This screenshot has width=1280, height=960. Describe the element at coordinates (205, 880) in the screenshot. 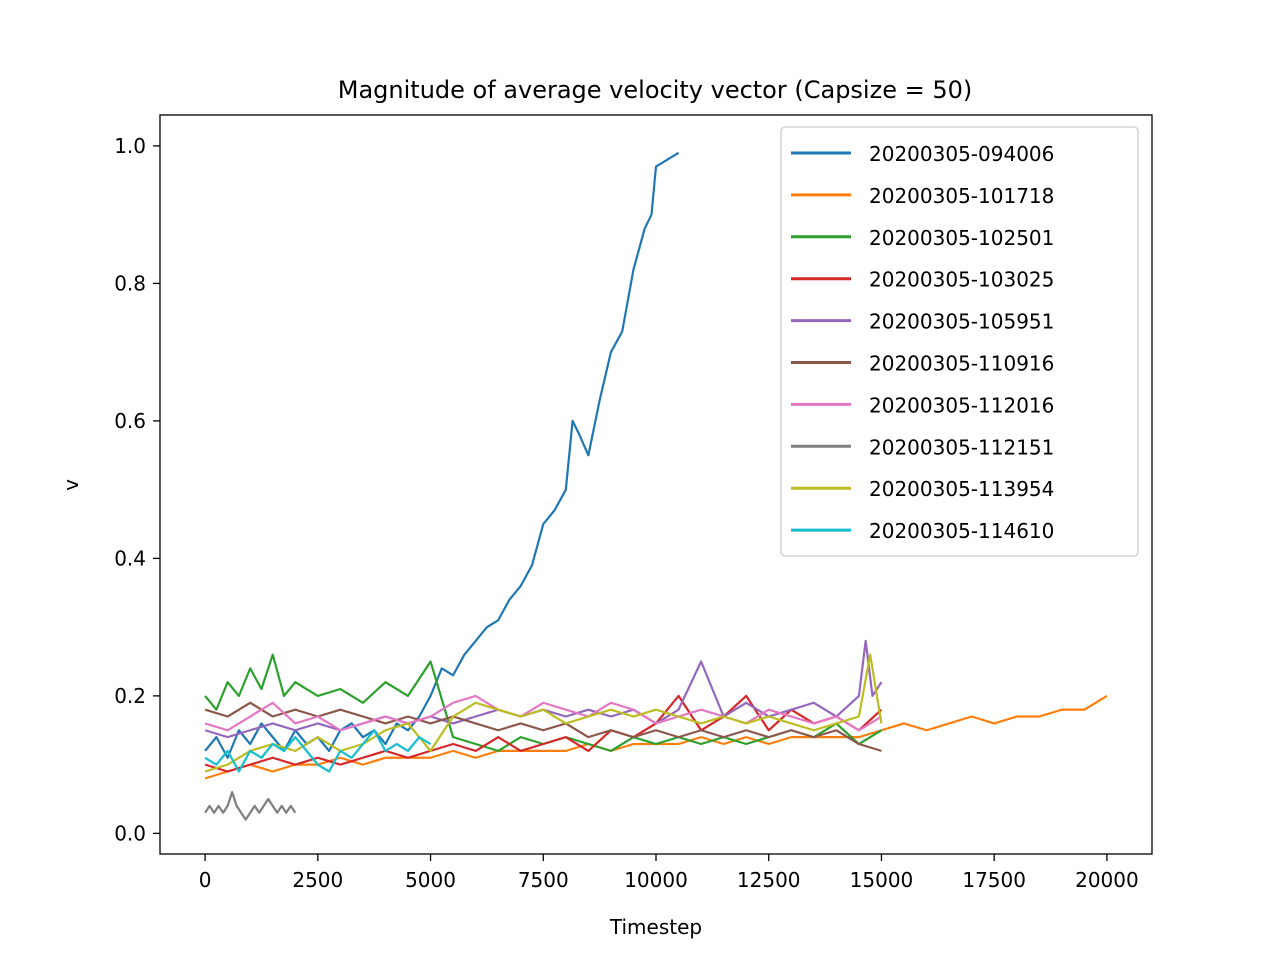

I see `x-tick-label: 0` at that location.